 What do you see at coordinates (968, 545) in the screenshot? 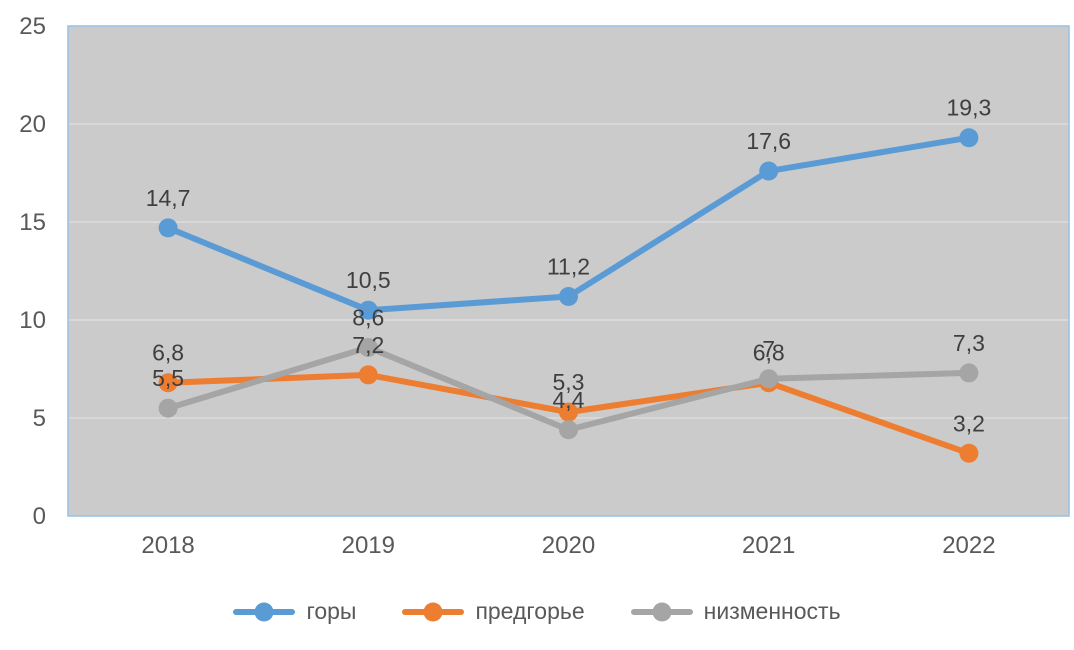
I see `x-tick-label: 2022` at bounding box center [968, 545].